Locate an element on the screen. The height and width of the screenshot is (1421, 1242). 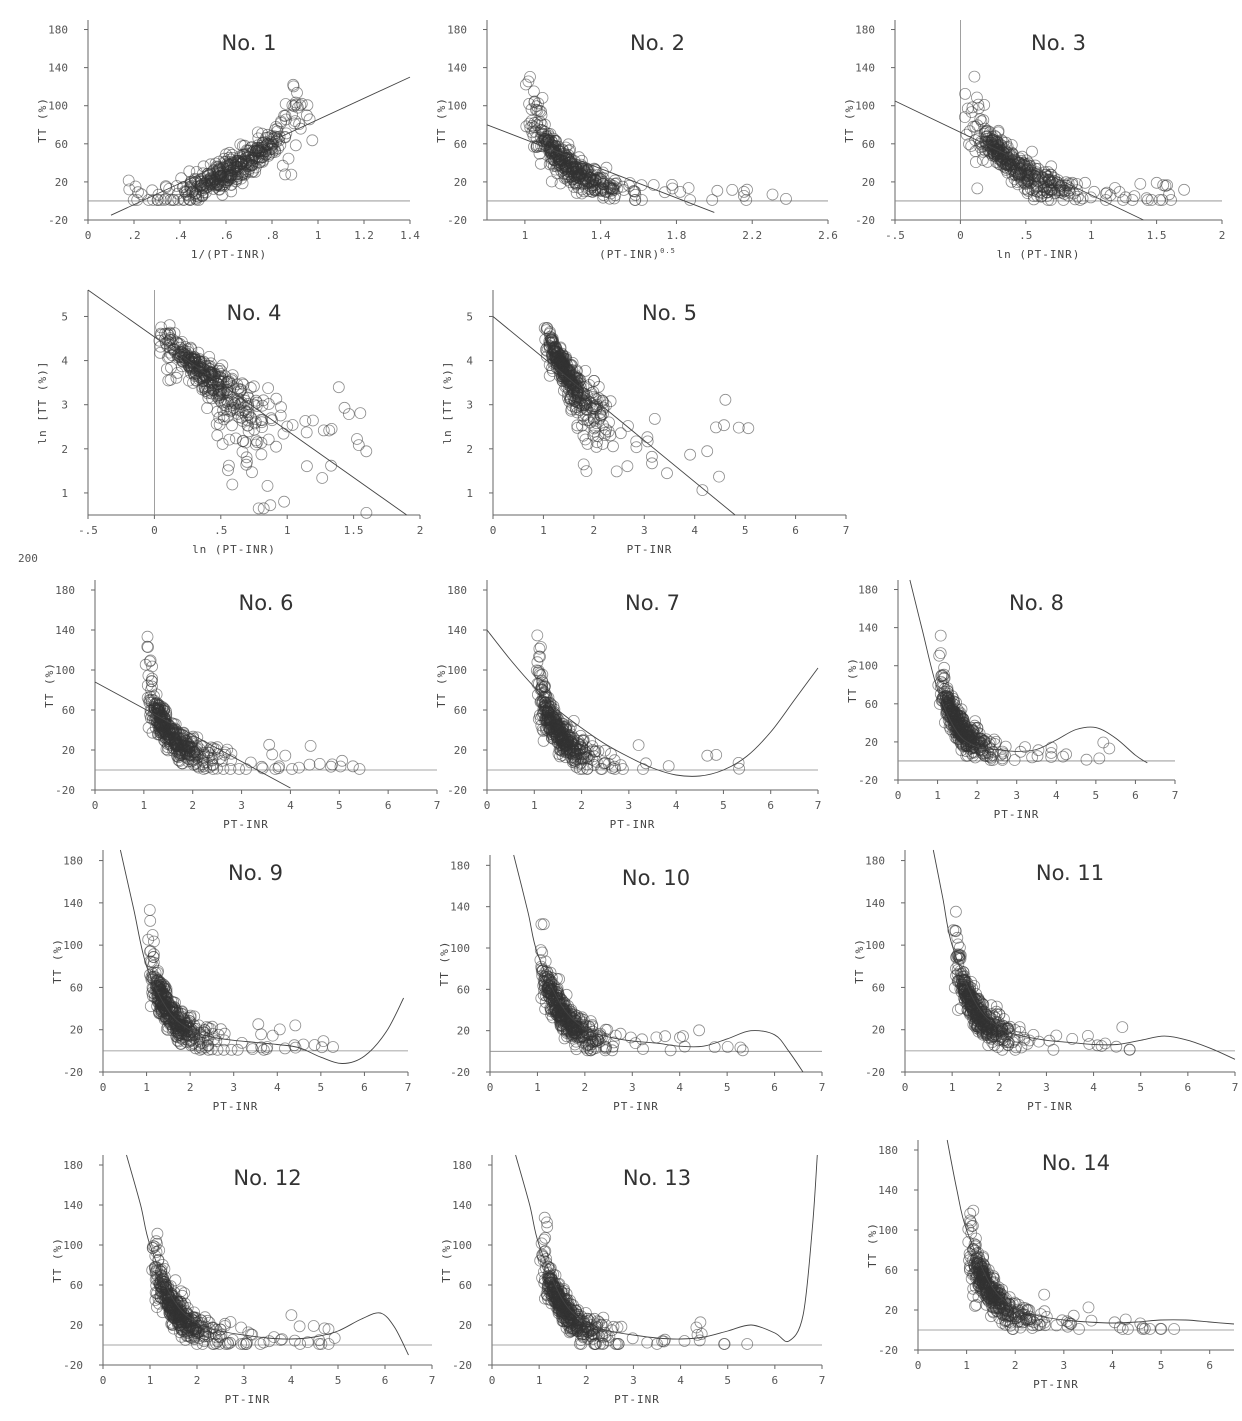
x-tick-label: 3 is located at coordinates (233, 1087).